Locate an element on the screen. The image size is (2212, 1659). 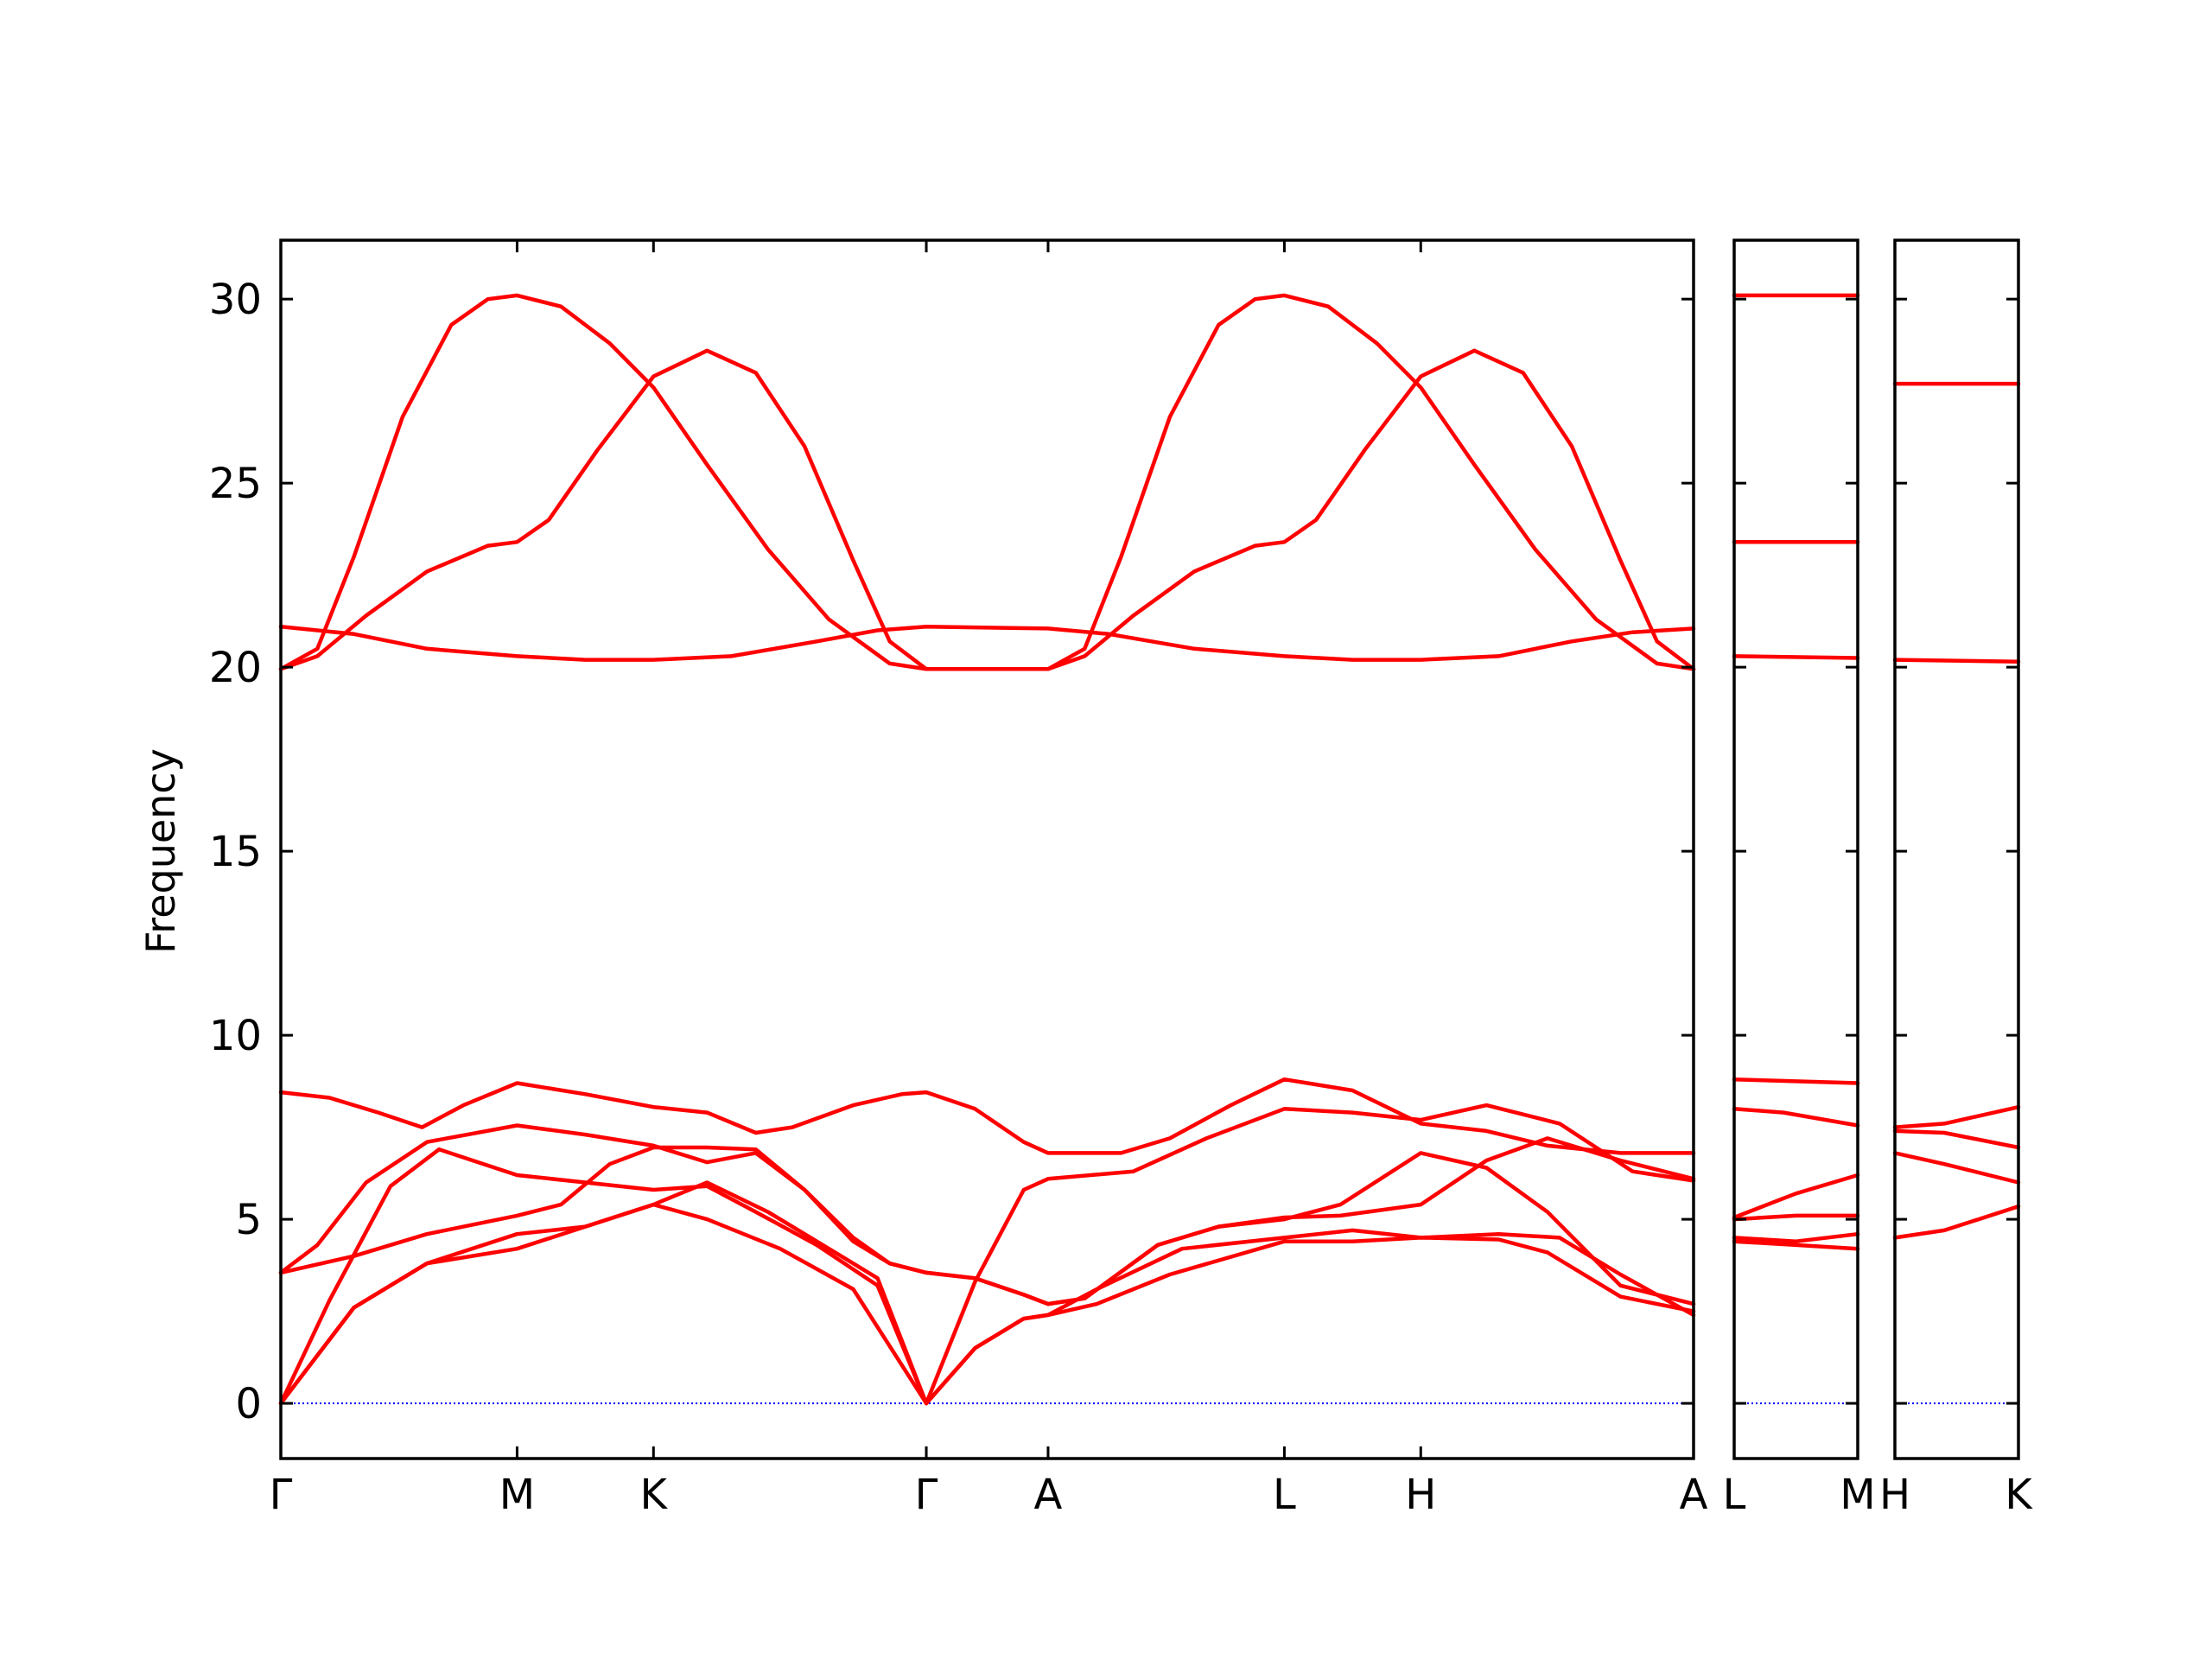
y-tick-label: 0 is located at coordinates (248, 1404).